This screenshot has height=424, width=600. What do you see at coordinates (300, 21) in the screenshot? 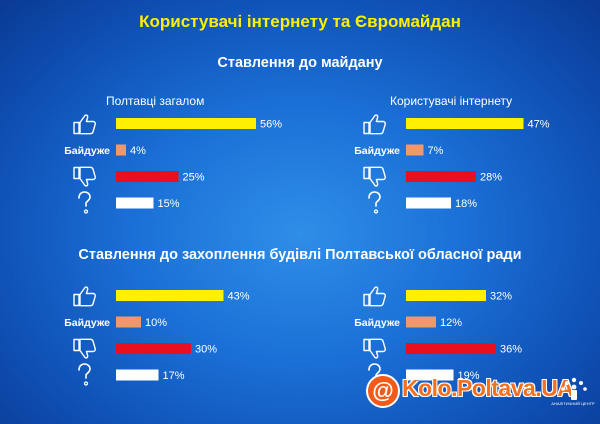
I see `page-title: Користувачі інтернету та Євромайдан` at bounding box center [300, 21].